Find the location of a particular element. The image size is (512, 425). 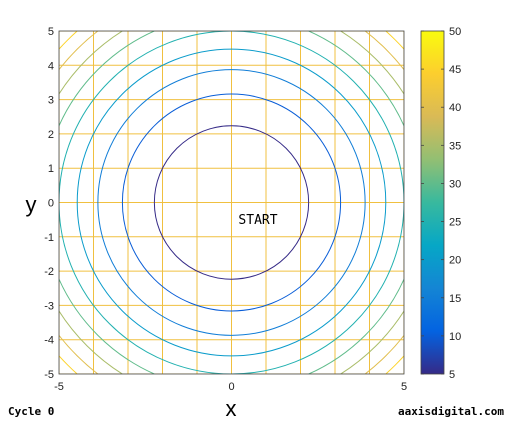

y-tick-label: -2 is located at coordinates (49, 272).